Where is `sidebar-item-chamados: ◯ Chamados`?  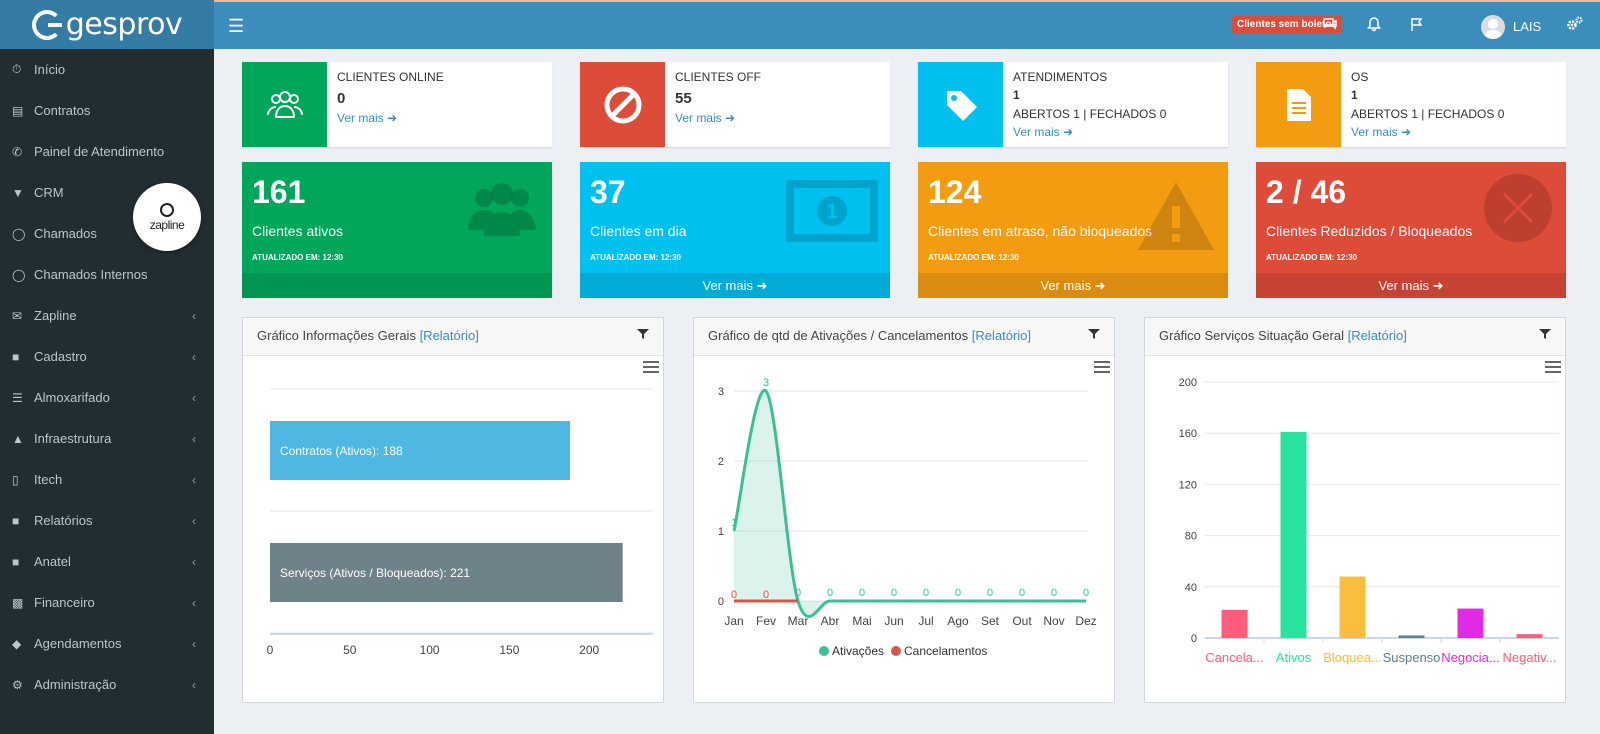
sidebar-item-chamados: ◯ Chamados is located at coordinates (107, 233).